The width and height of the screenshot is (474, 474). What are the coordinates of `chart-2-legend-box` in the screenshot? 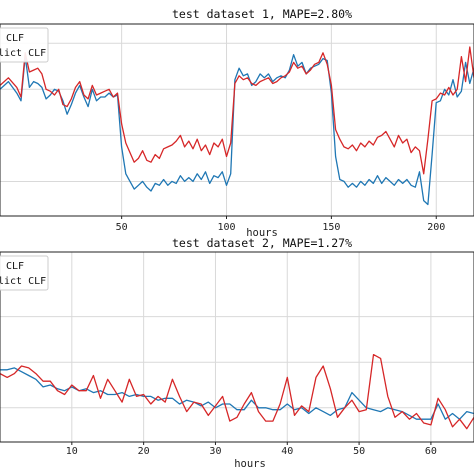 It's located at (24, 273).